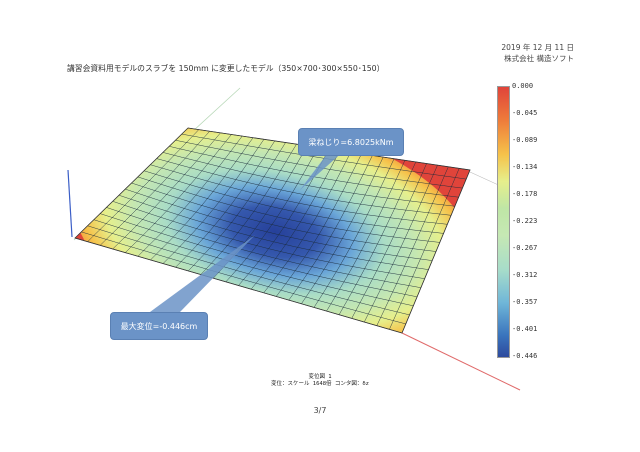 The width and height of the screenshot is (640, 452). Describe the element at coordinates (525, 167) in the screenshot. I see `scale-label: -0.134` at that location.